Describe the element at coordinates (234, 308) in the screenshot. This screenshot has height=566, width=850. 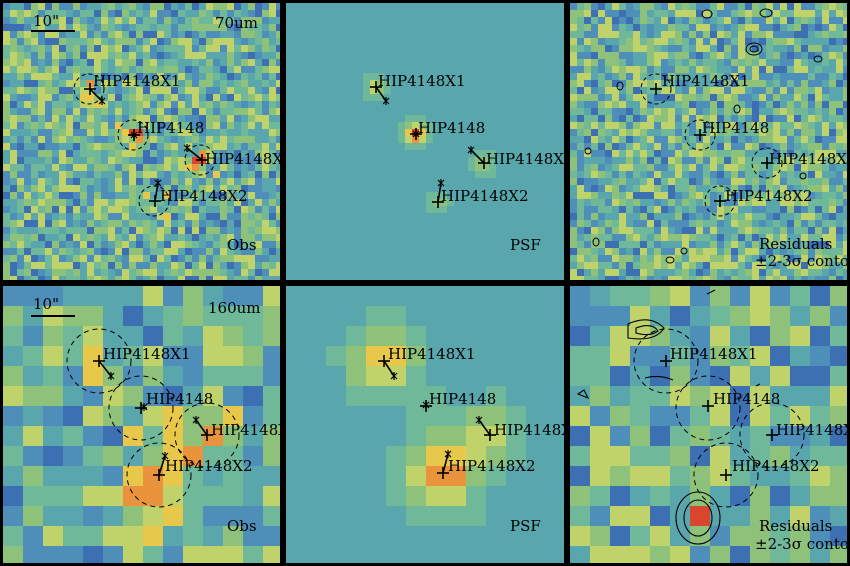
I see `band-label: 160um` at that location.